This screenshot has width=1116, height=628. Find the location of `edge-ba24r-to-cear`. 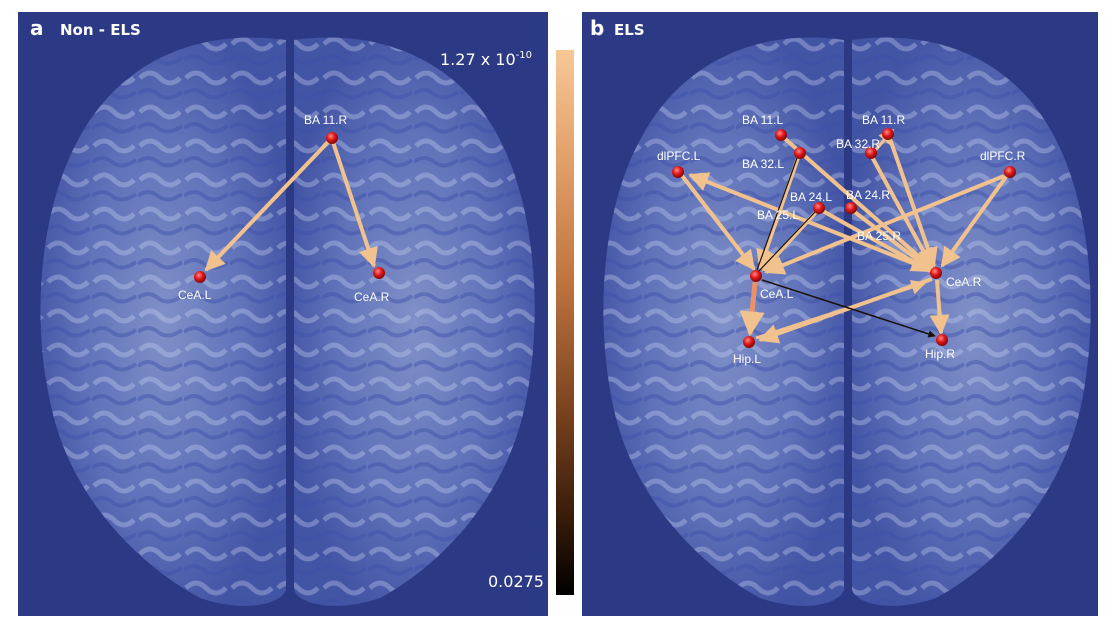

edge-ba24r-to-cear is located at coordinates (891, 240).